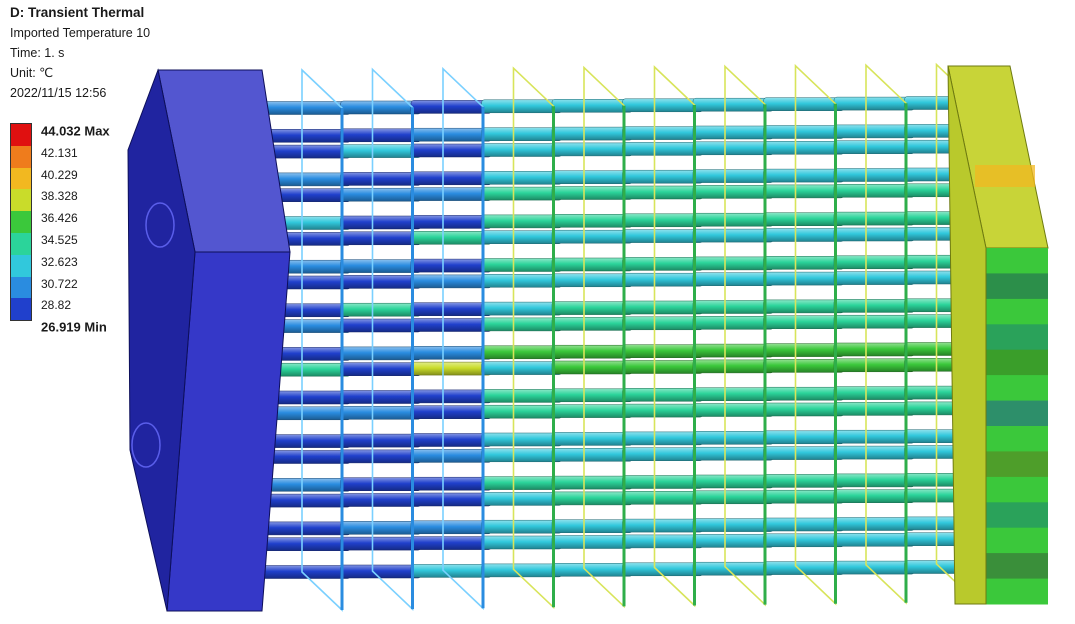 The width and height of the screenshot is (1075, 624). I want to click on legend-color-bar, so click(21, 222).